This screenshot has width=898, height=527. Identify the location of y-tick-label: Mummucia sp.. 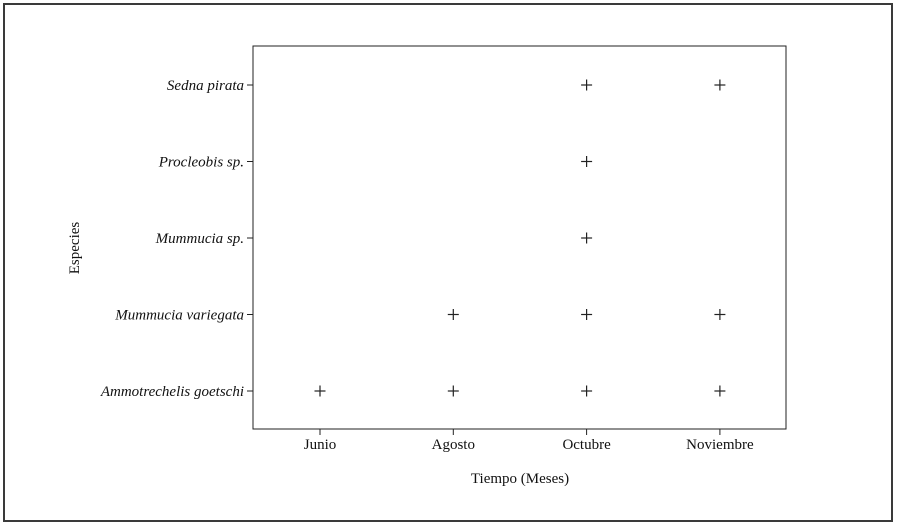
(199, 239).